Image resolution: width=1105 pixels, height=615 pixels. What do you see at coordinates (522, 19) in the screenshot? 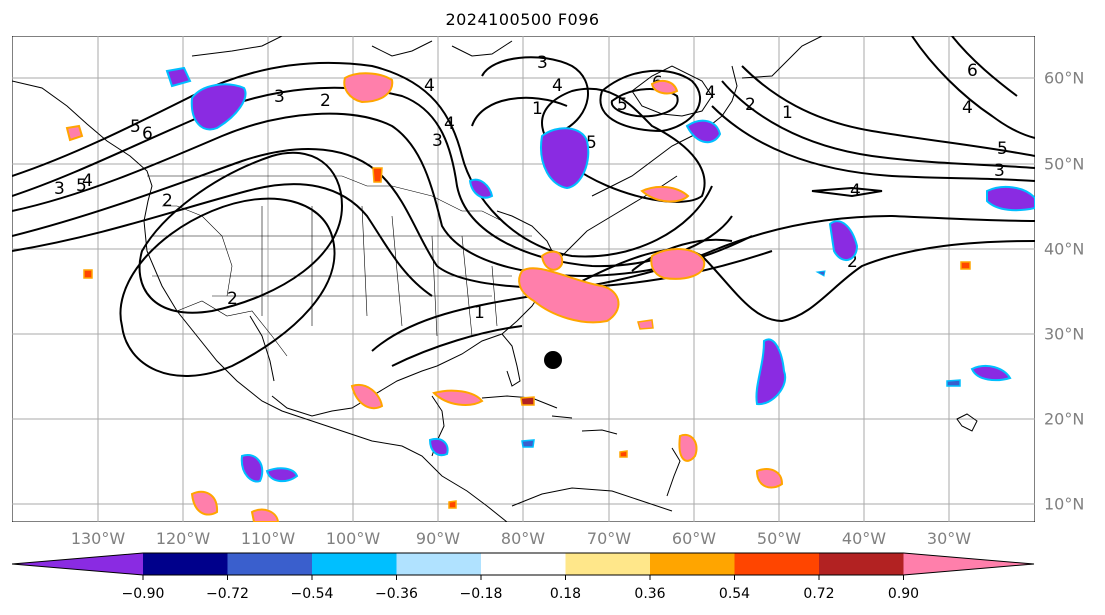
I see `map-title: 2024100500 F096` at bounding box center [522, 19].